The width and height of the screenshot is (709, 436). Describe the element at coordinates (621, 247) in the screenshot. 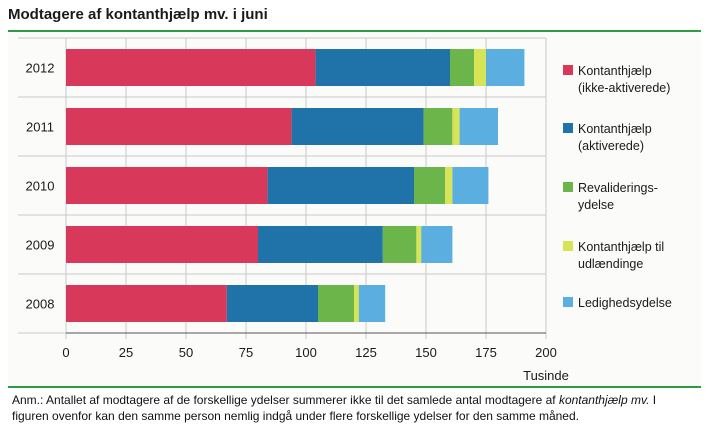

I see `legend-label-3: Kontanthjælp til` at that location.